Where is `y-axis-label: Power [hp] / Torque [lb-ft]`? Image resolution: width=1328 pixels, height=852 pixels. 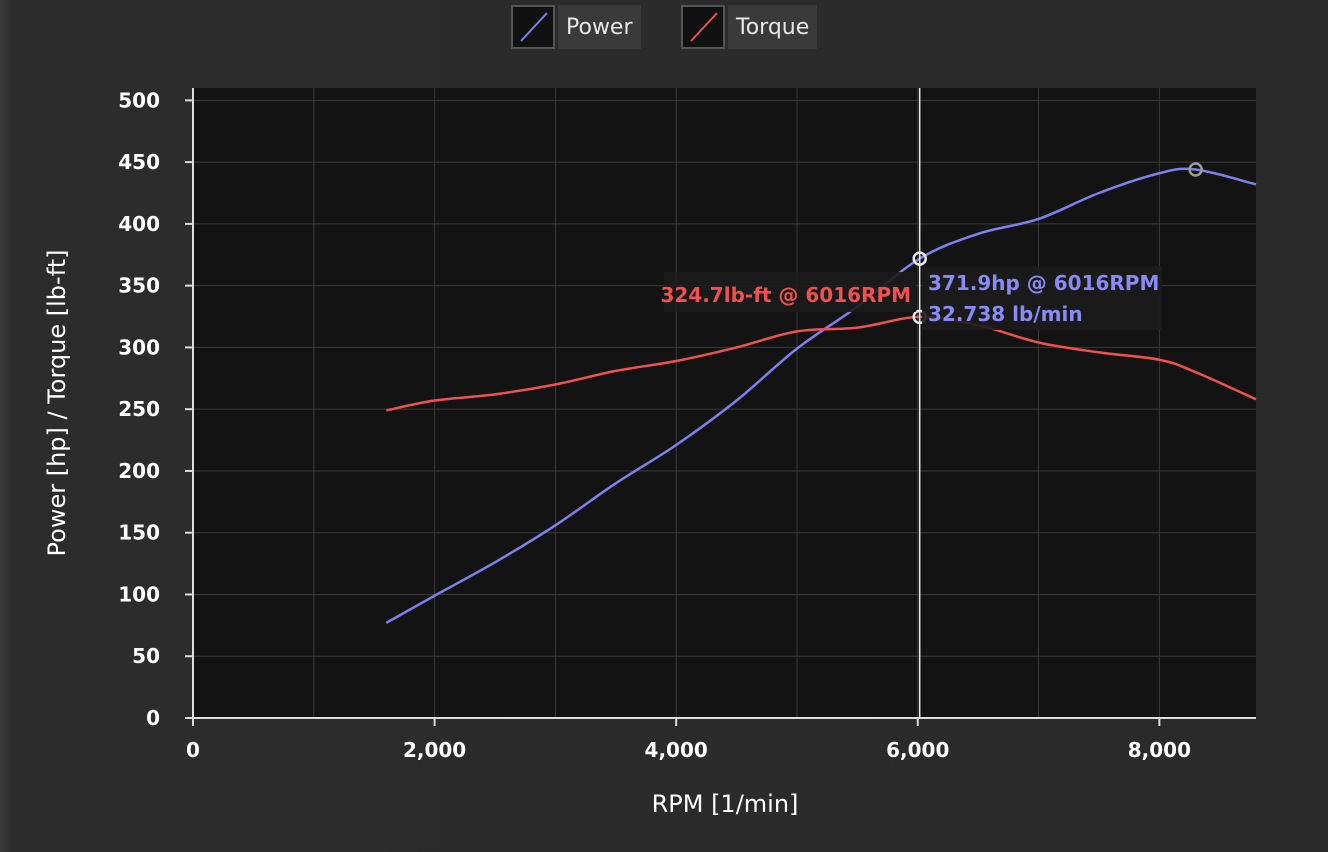 y-axis-label: Power [hp] / Torque [lb-ft] is located at coordinates (57, 403).